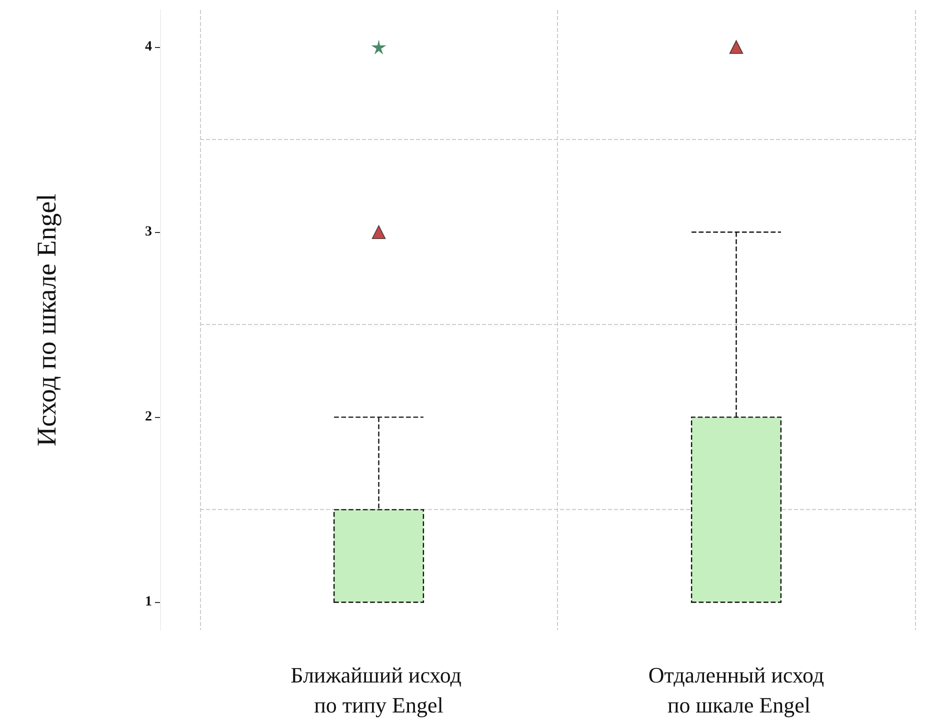 This screenshot has height=724, width=941. Describe the element at coordinates (148, 47) in the screenshot. I see `y-tick-label: 4` at that location.